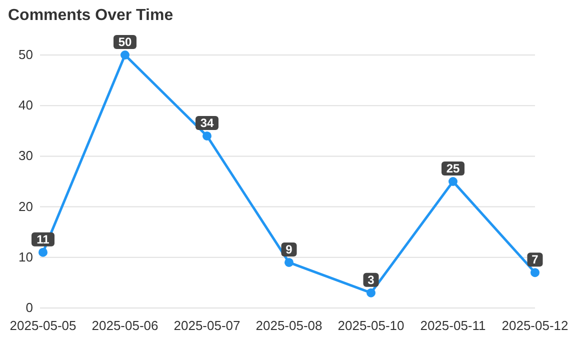  I want to click on y-tick-label: 40, so click(25, 105).